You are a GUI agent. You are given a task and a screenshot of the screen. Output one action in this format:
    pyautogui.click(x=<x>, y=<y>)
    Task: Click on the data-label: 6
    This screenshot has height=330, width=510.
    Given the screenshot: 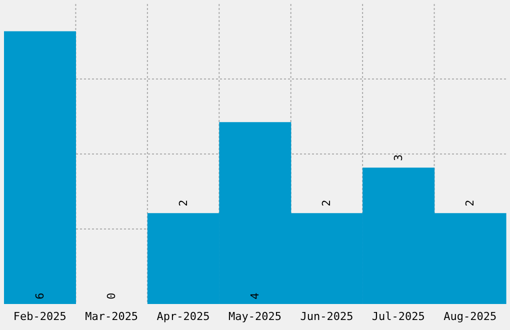 What is the action you would take?
    pyautogui.click(x=39, y=296)
    